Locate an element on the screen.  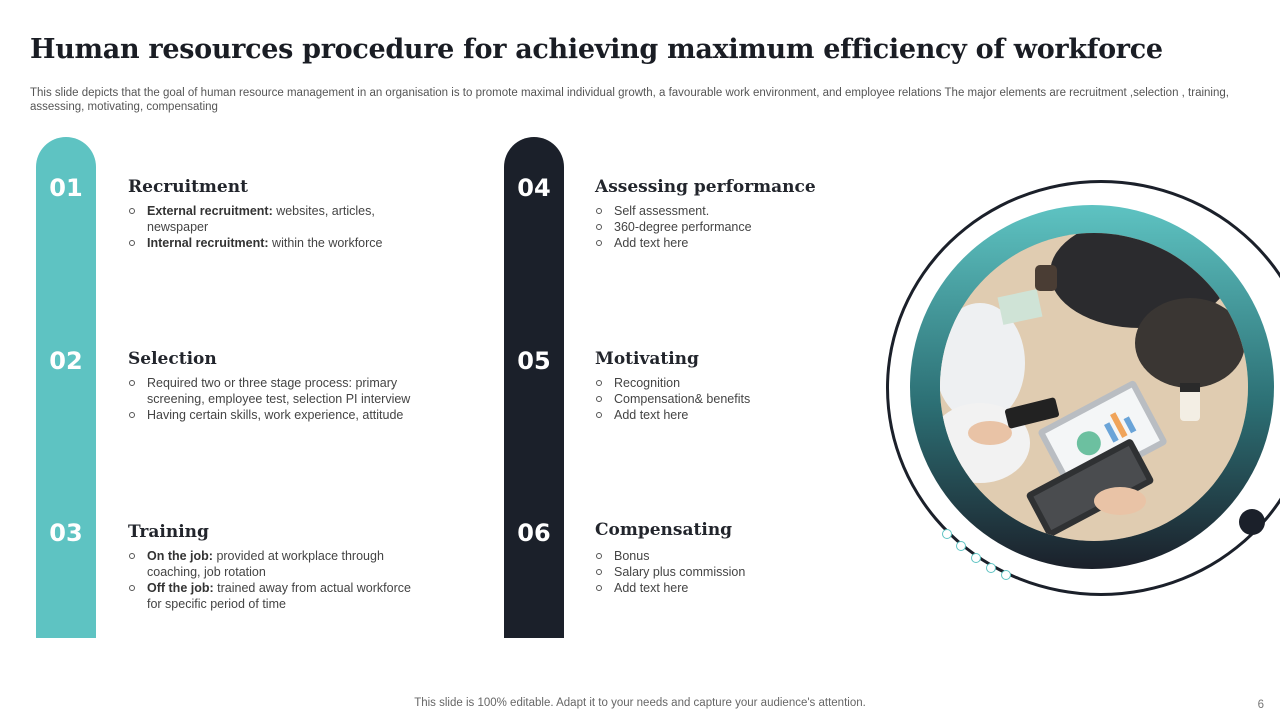
middle-column-bar is located at coordinates (534, 387).